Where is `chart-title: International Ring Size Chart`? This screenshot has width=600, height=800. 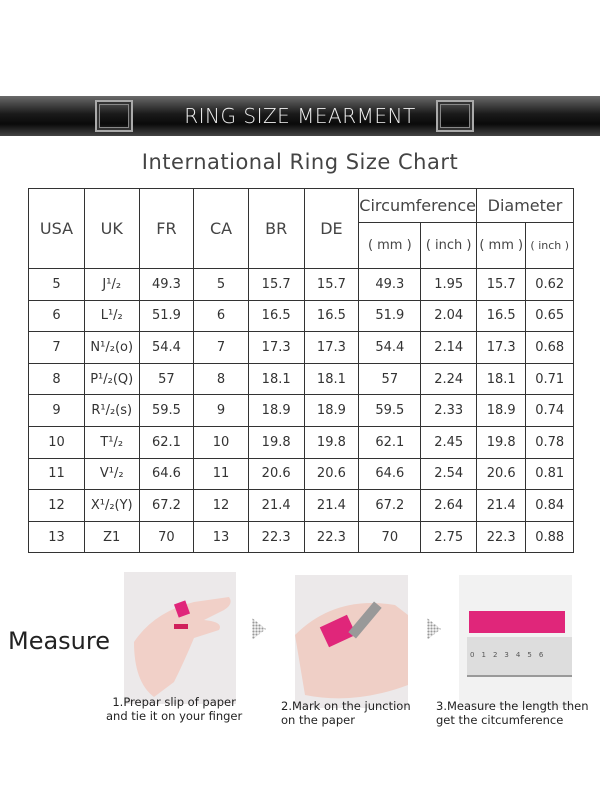 chart-title: International Ring Size Chart is located at coordinates (300, 162).